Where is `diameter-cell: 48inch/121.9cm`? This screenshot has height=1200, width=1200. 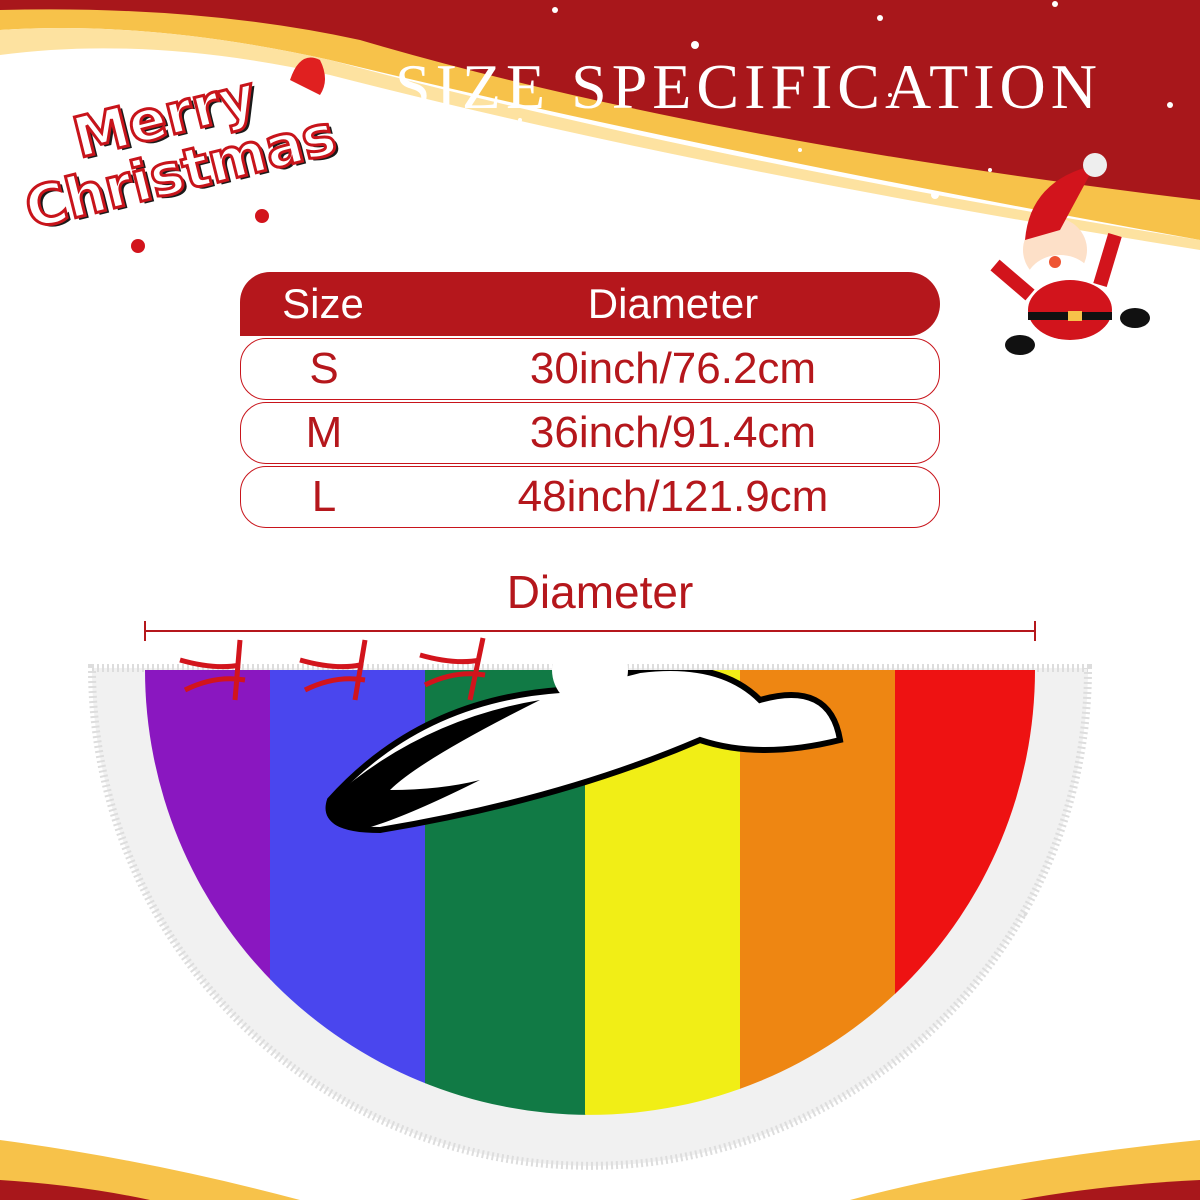 diameter-cell: 48inch/121.9cm is located at coordinates (673, 496).